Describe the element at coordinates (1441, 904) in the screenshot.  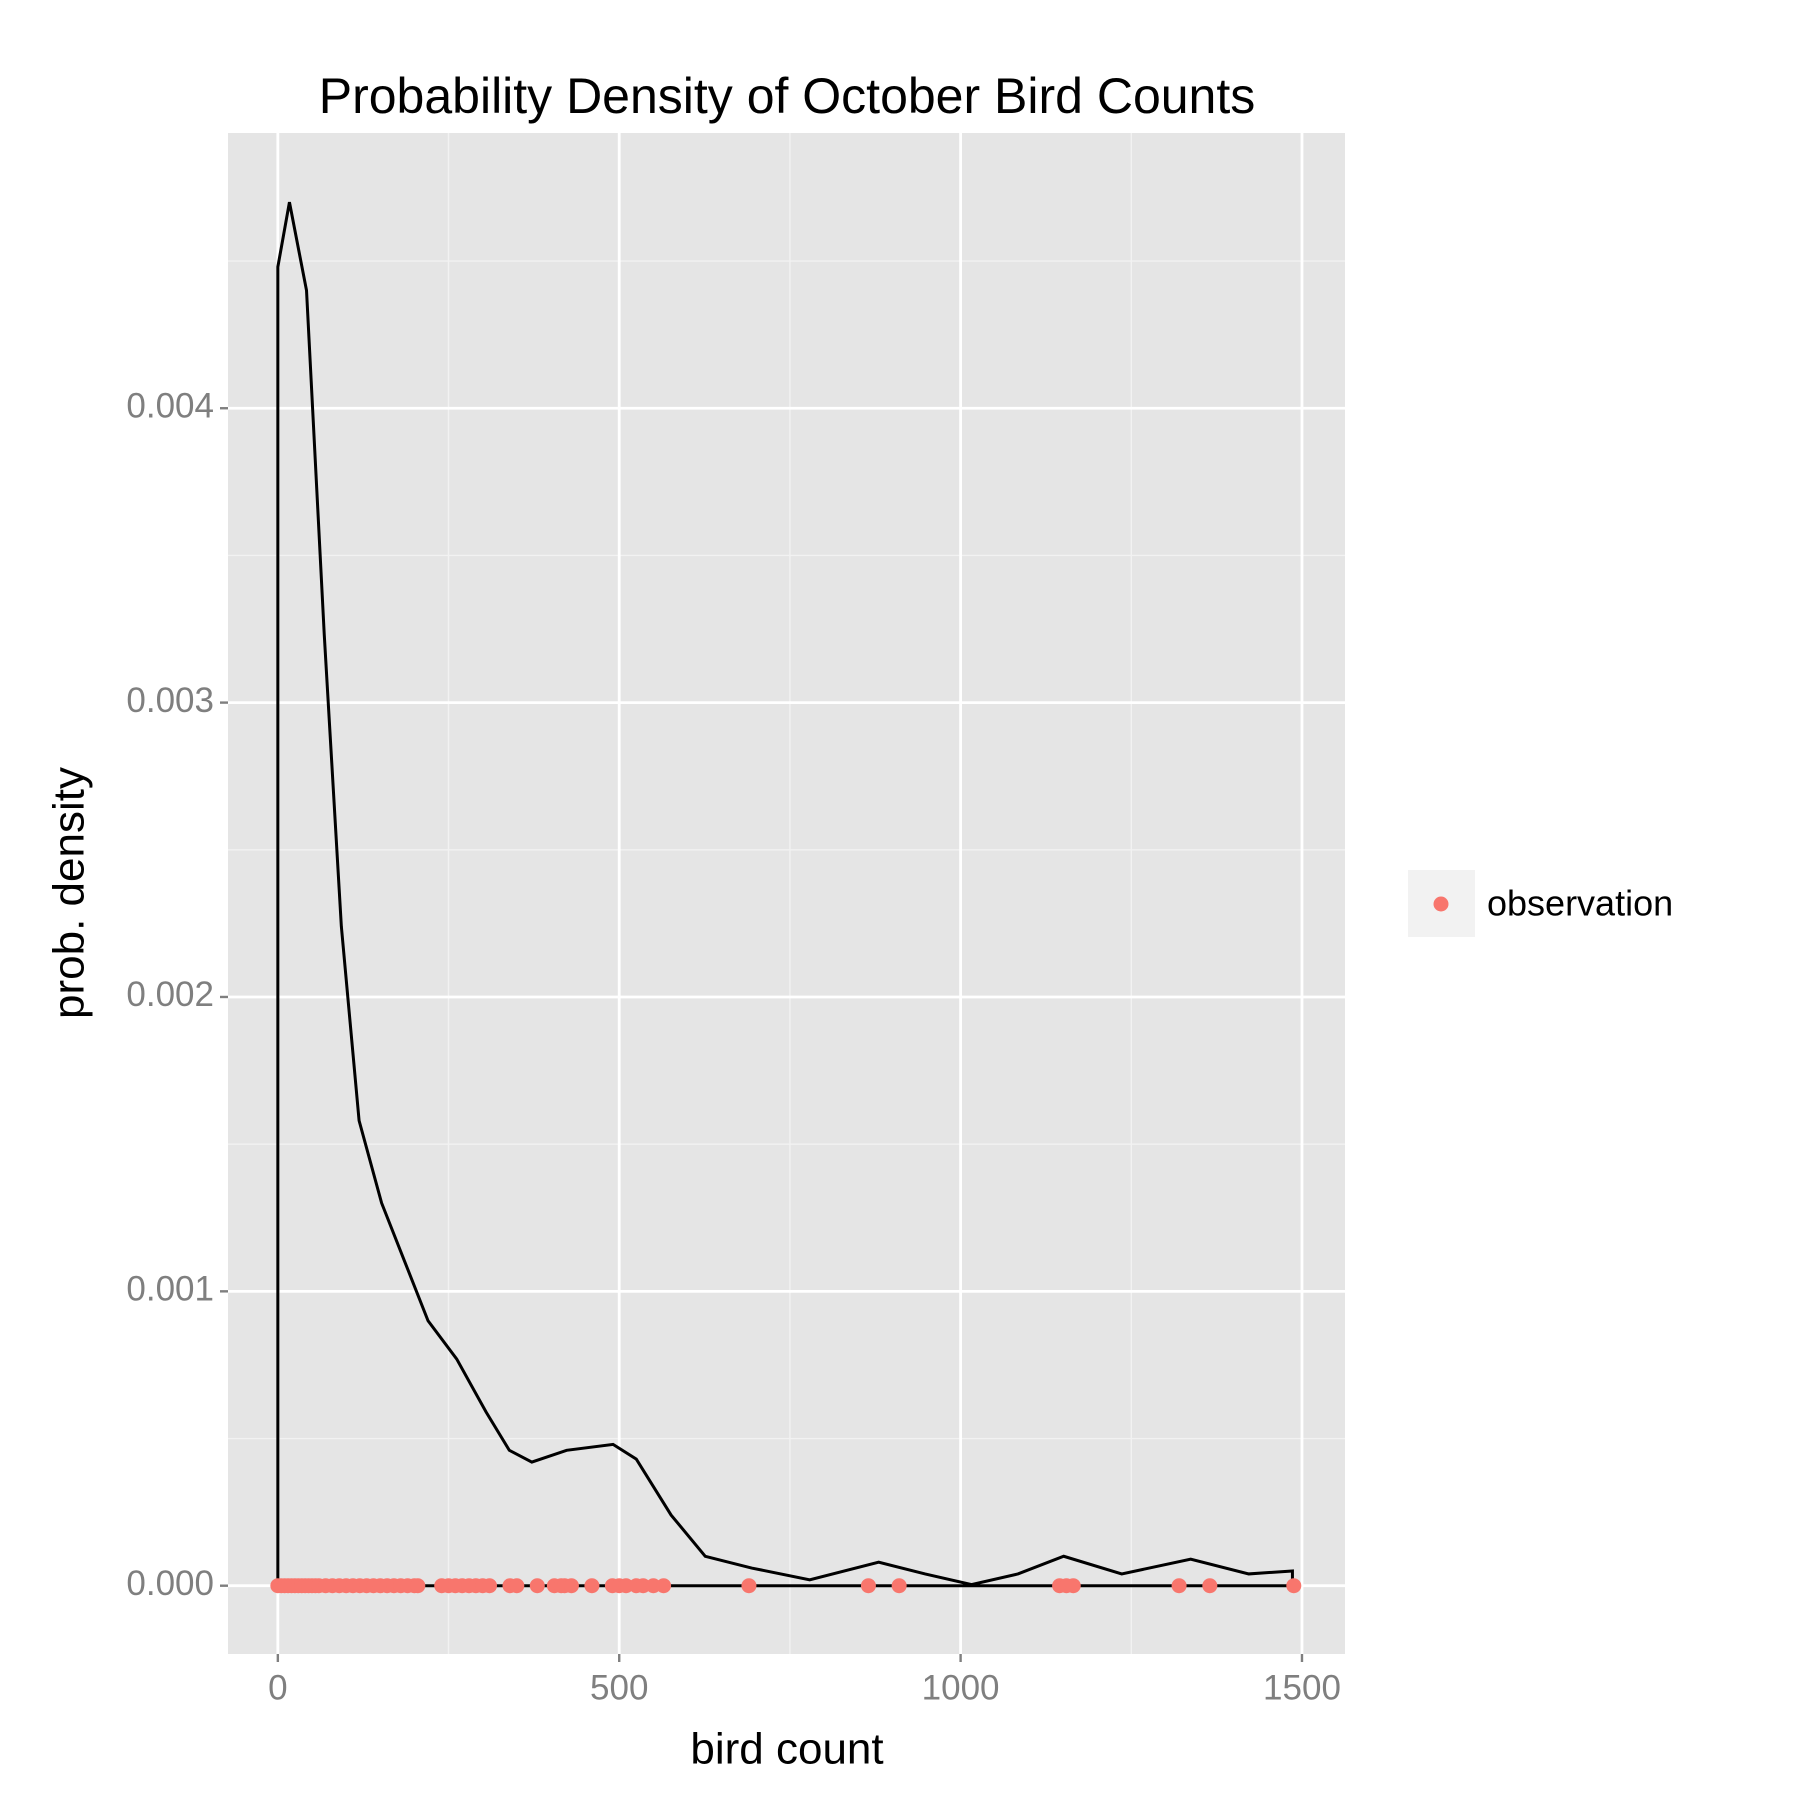
I see `legend-marker` at that location.